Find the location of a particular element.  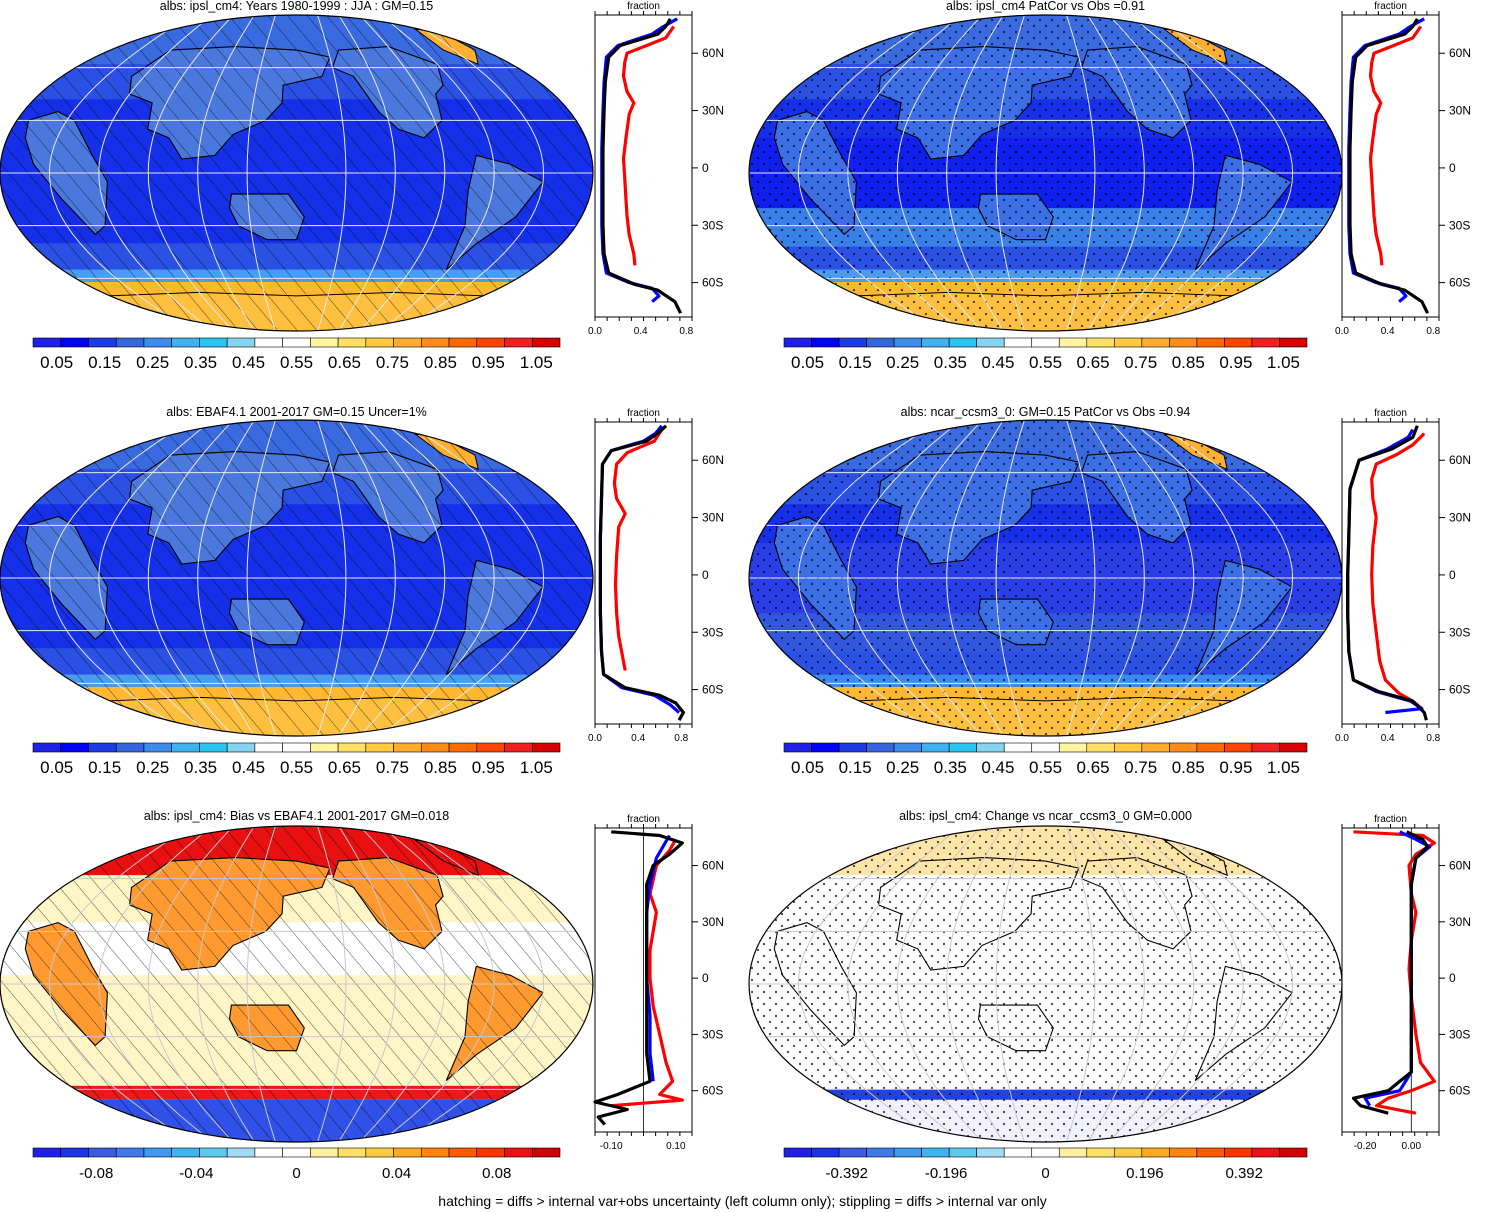

colorbar-label: 0.95 is located at coordinates (1235, 767).